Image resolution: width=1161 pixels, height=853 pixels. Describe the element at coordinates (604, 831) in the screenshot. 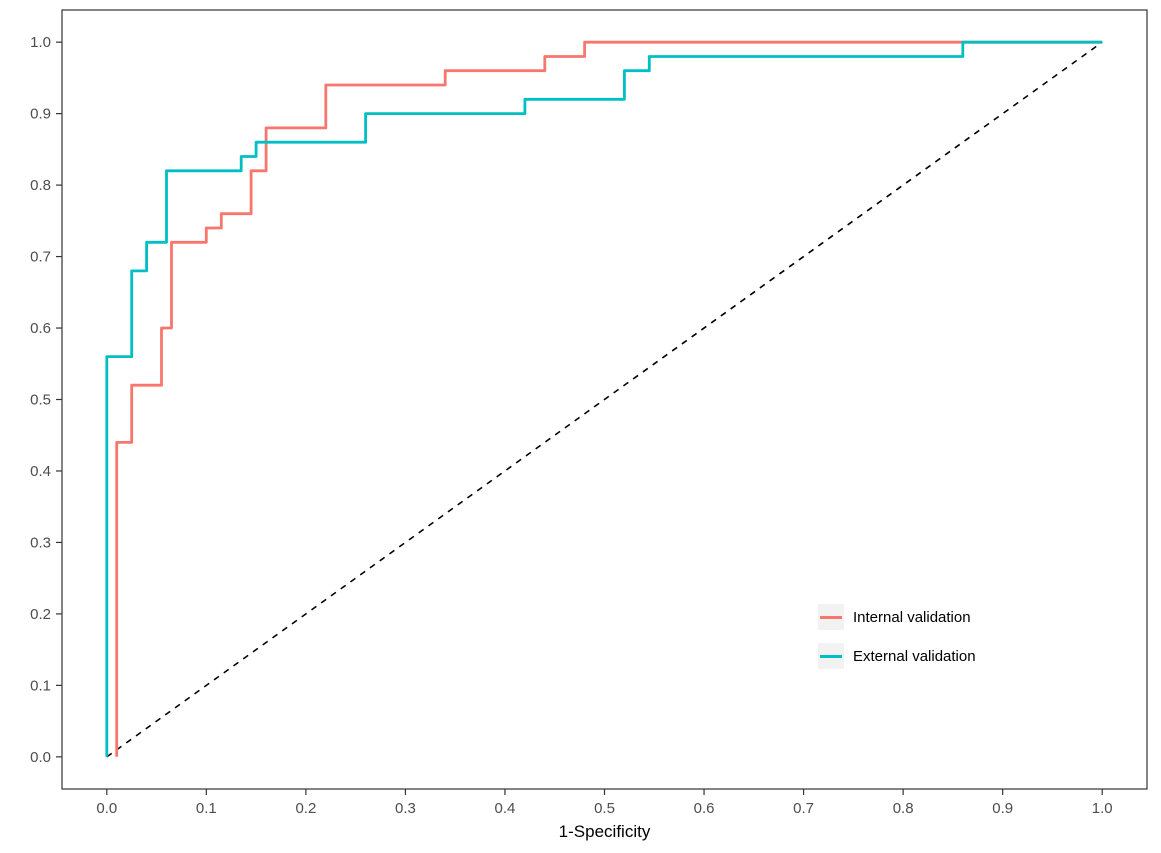

I see `x-axis-title: 1-Specificity` at that location.